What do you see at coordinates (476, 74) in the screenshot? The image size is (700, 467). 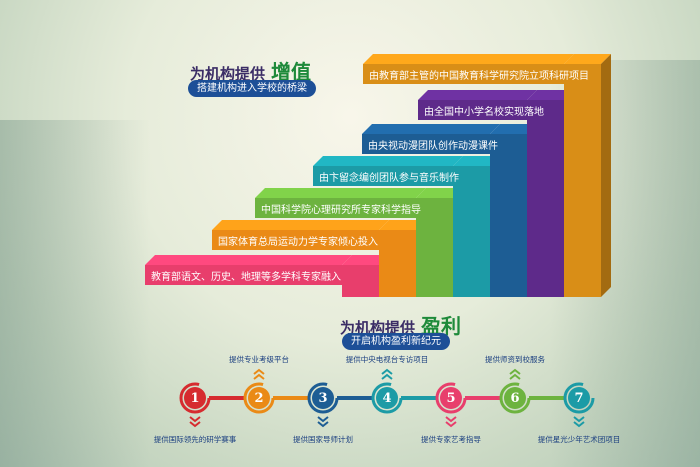 I see `step-label-7: 由教育部主管的中国教育科学研究院立项科研项目` at bounding box center [476, 74].